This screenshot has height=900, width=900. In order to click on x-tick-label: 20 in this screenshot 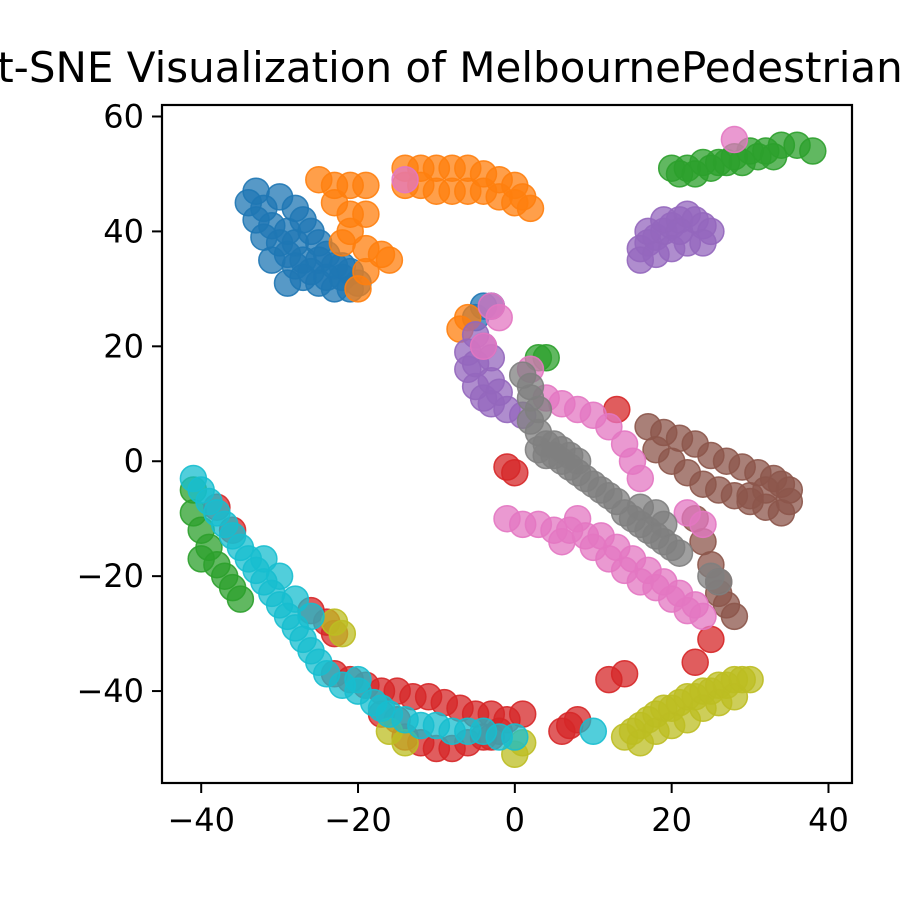, I will do `click(671, 820)`.